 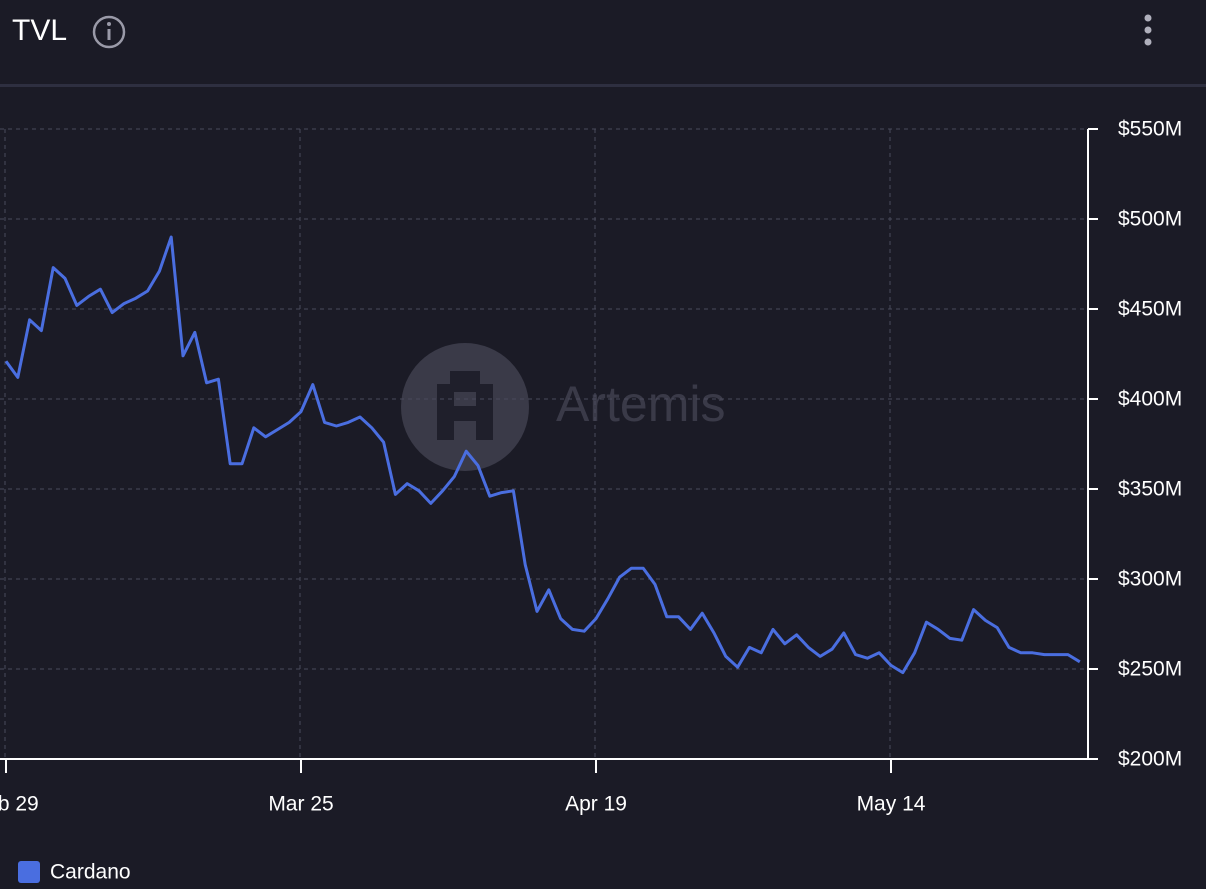 I want to click on info-dot, so click(x=109, y=24).